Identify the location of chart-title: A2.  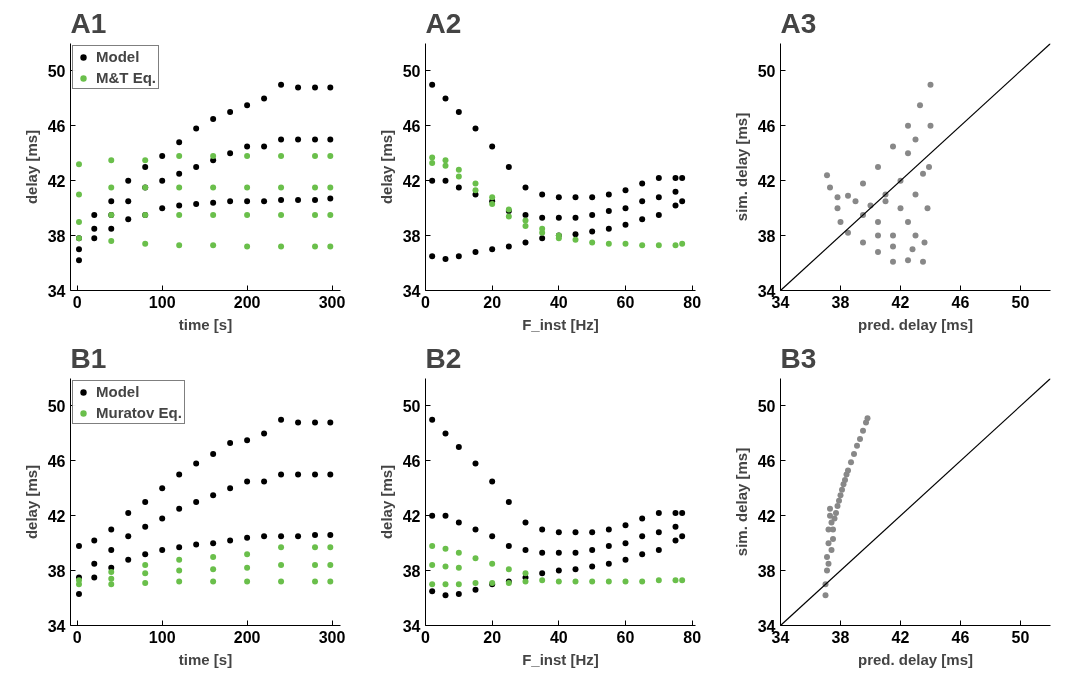
(443, 23).